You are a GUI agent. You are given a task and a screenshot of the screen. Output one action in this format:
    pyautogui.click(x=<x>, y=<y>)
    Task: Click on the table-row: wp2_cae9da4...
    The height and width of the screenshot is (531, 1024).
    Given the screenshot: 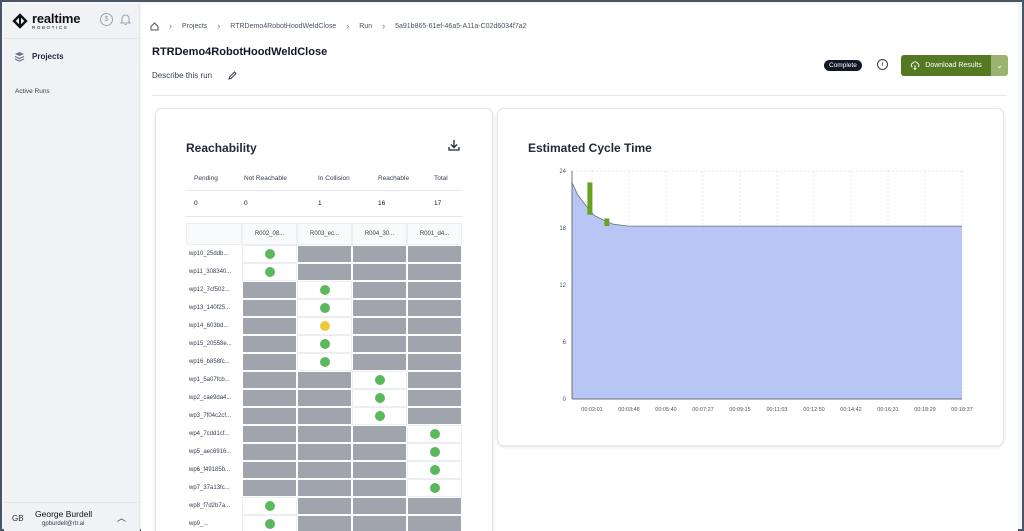 What is the action you would take?
    pyautogui.click(x=324, y=398)
    